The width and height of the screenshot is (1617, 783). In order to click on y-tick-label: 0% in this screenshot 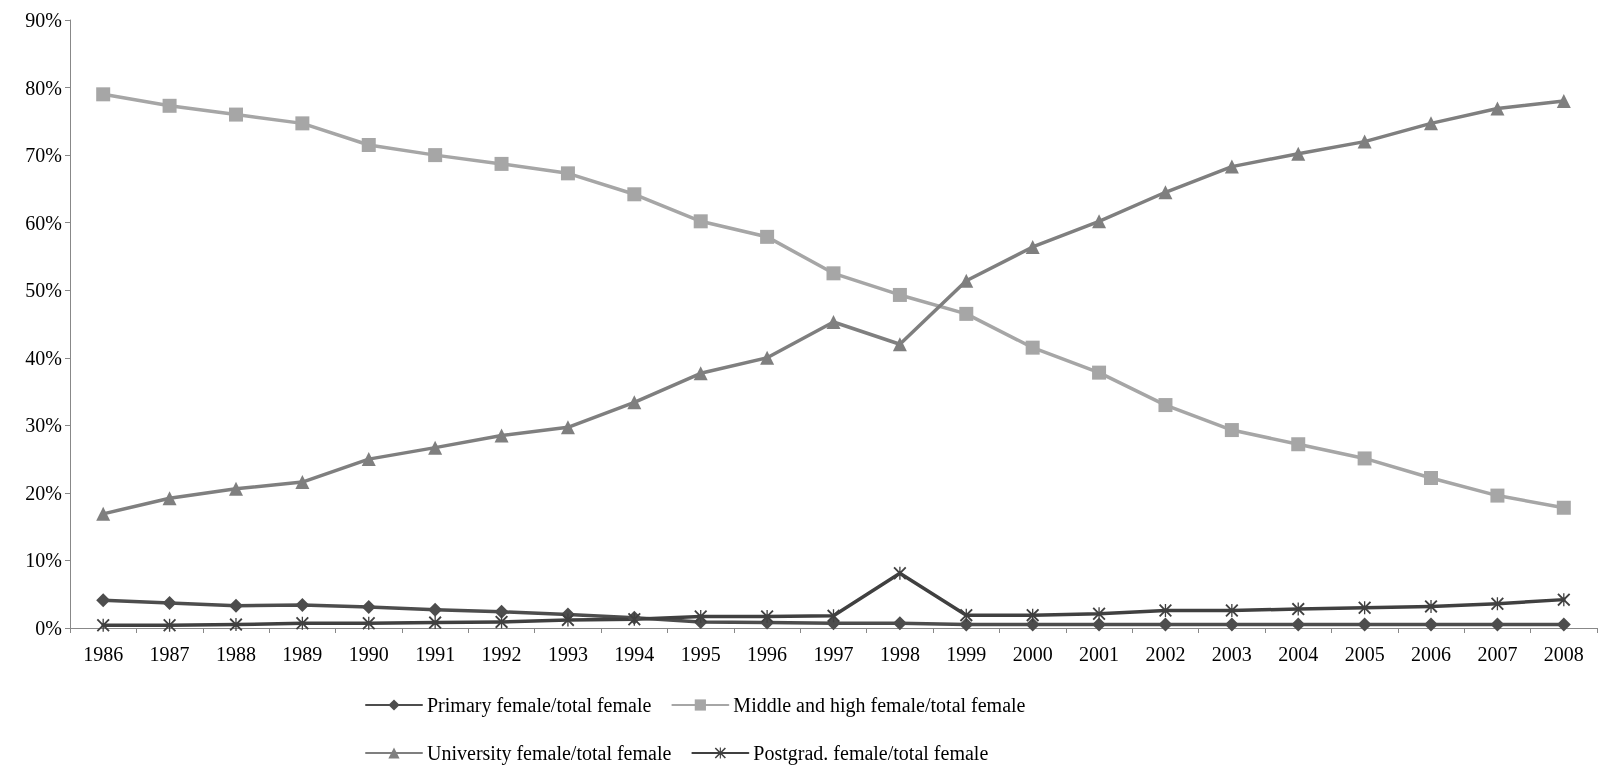, I will do `click(48, 628)`.